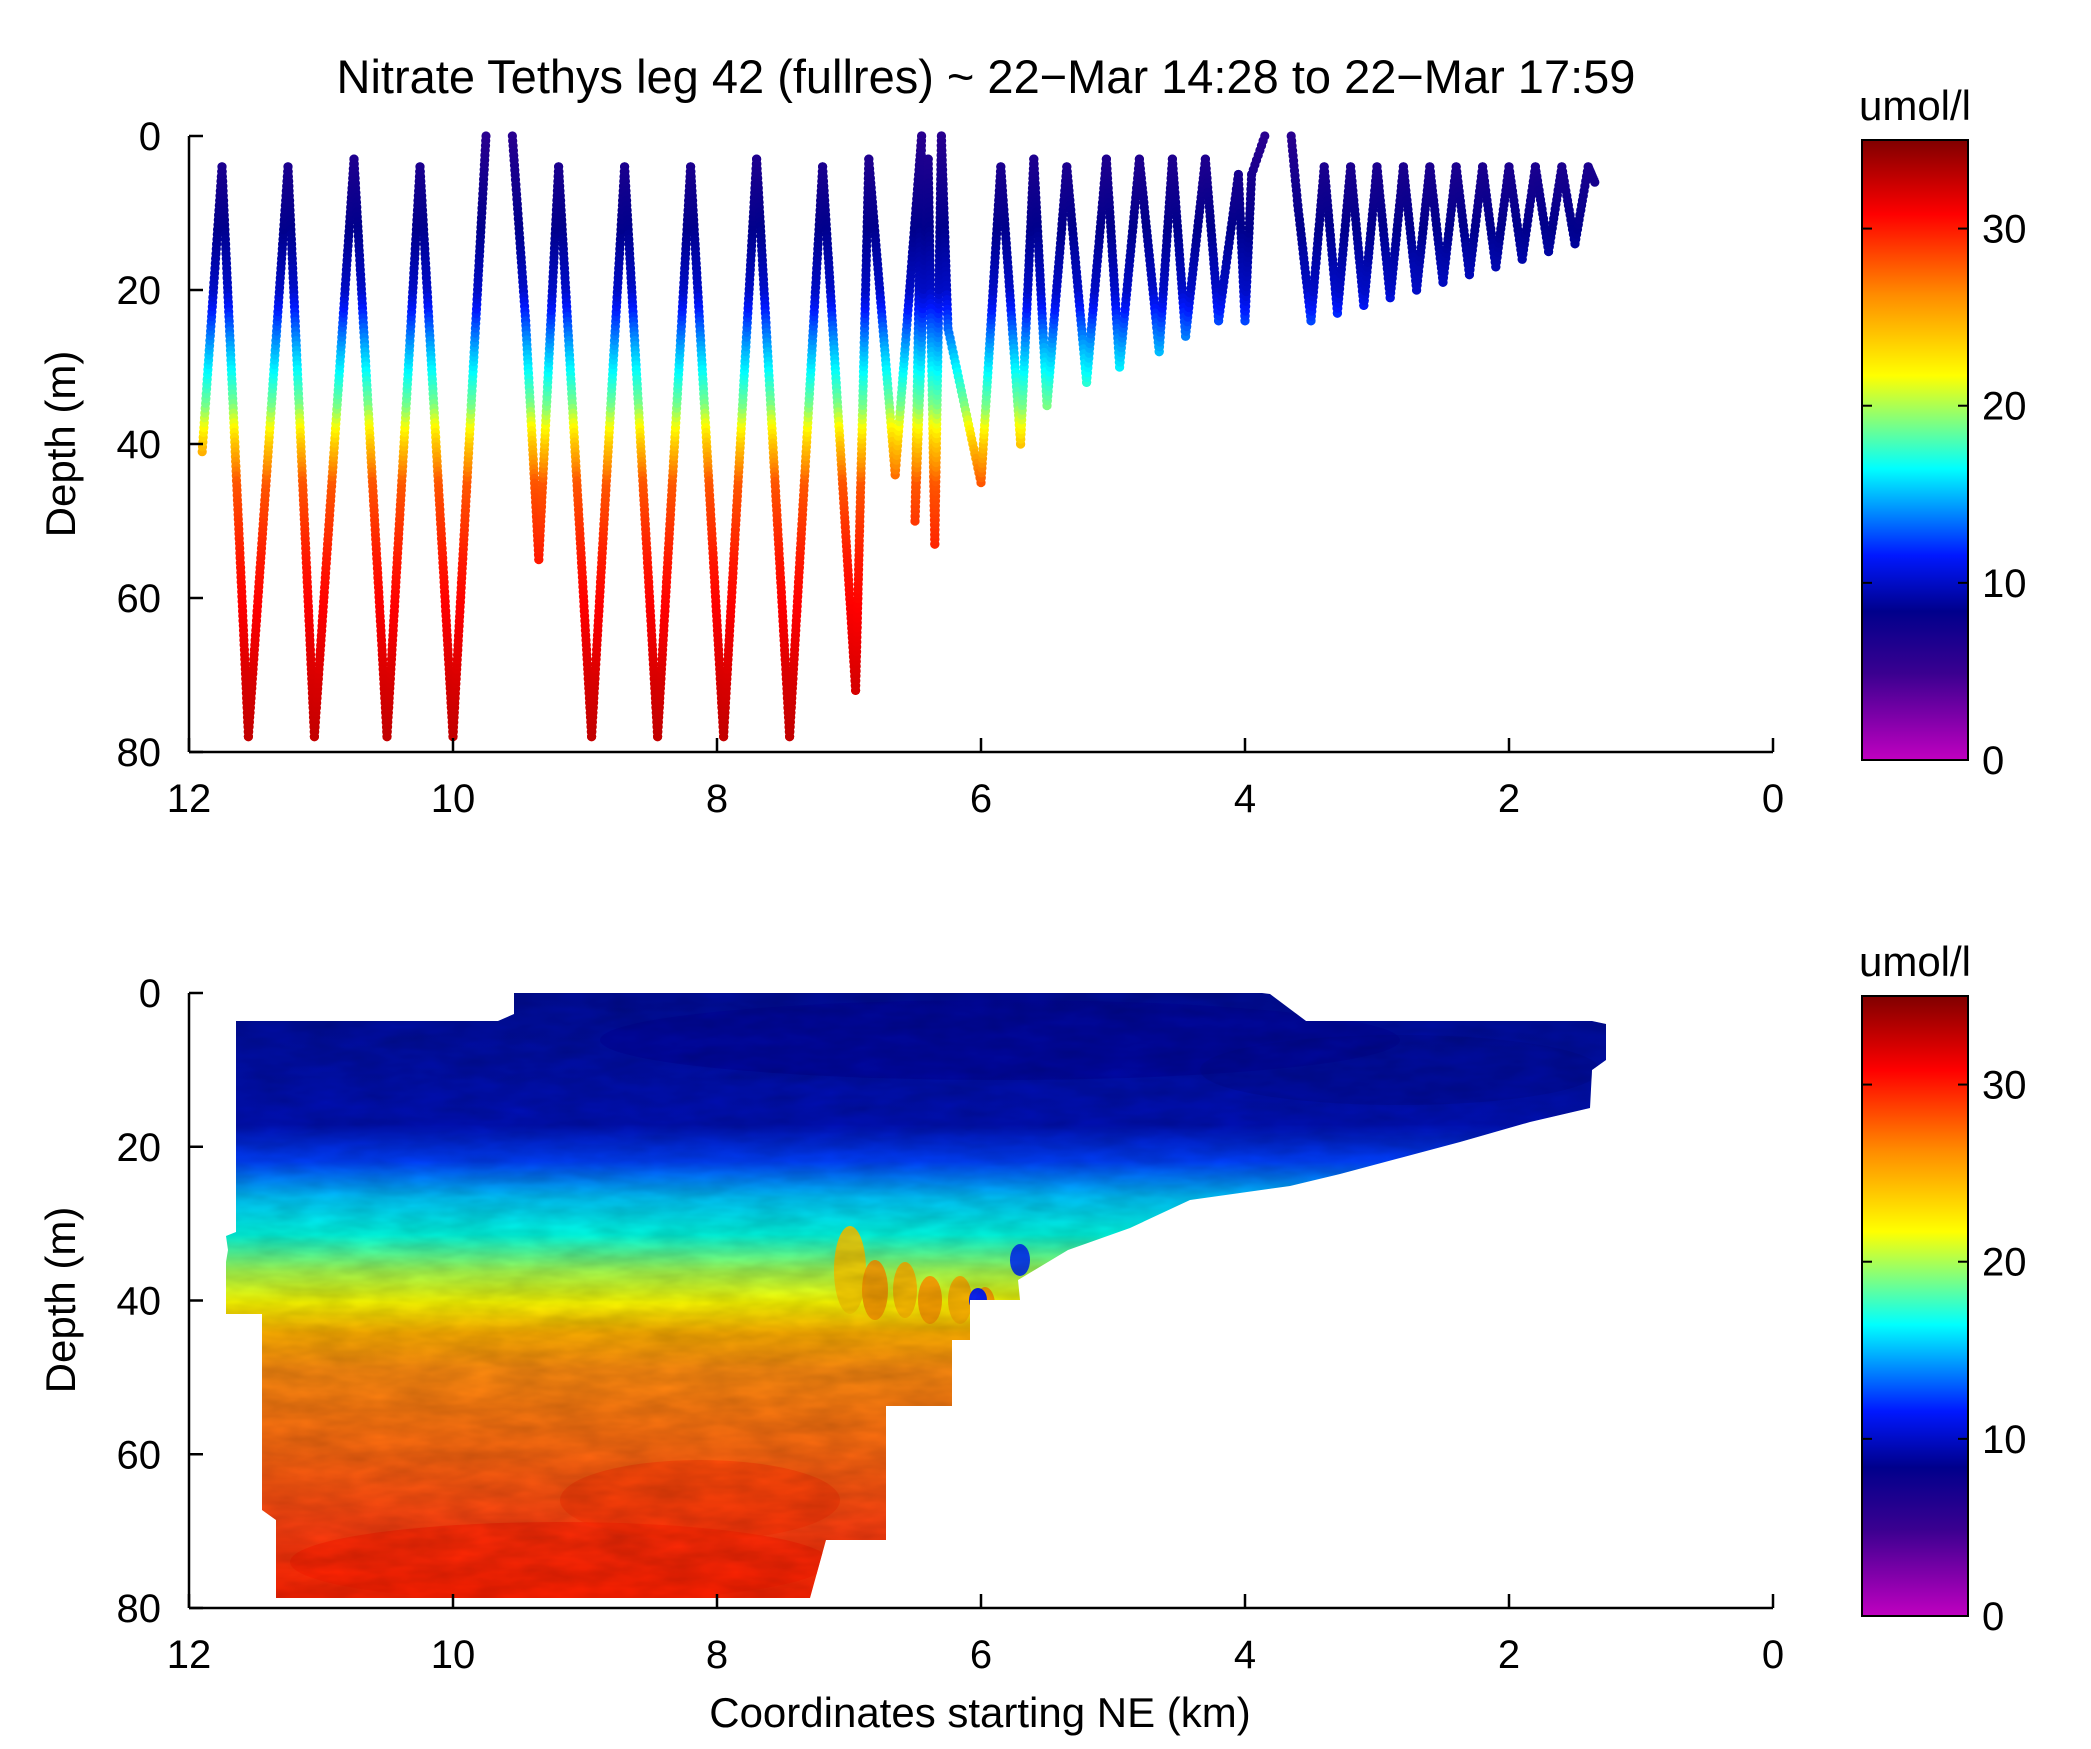  I want to click on top-y-tick-label: 40, so click(139, 445).